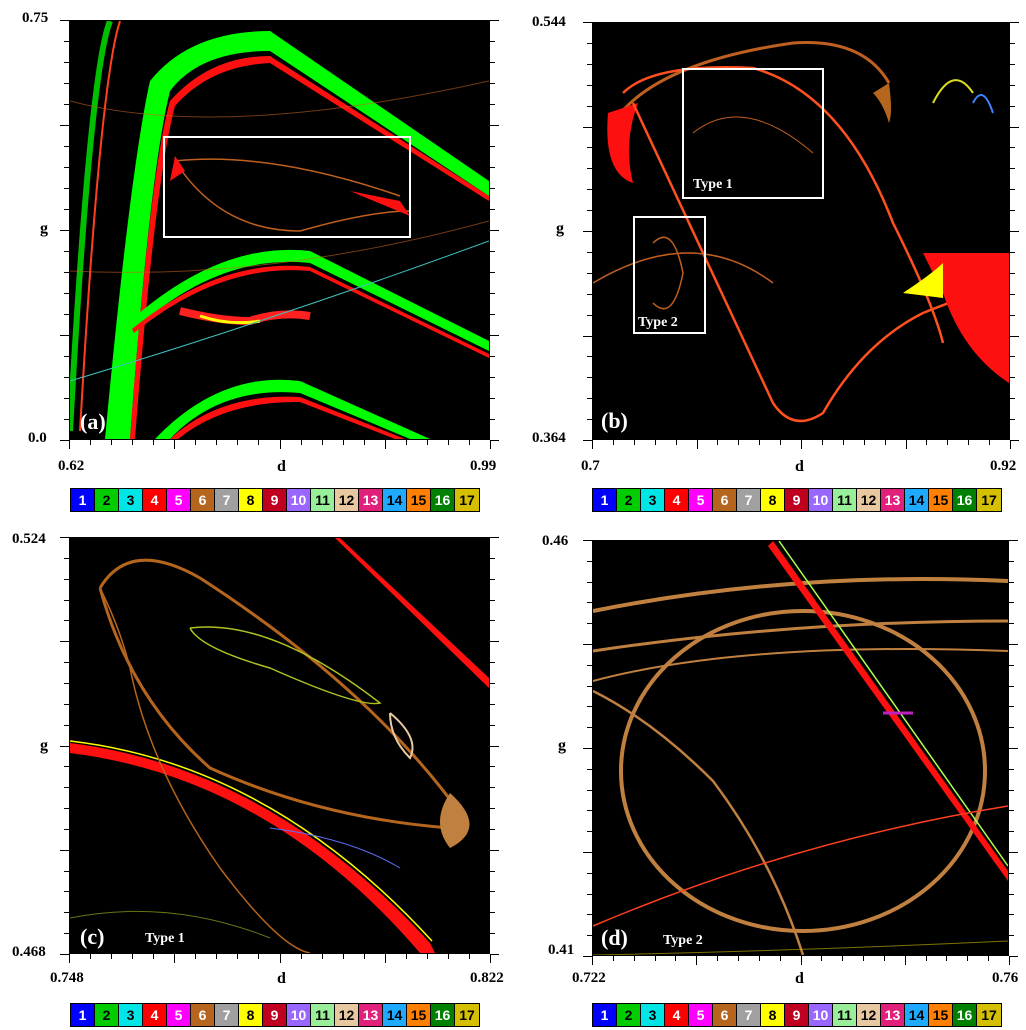 The width and height of the screenshot is (1026, 1030). I want to click on colorbar-cell: 14, so click(395, 1015).